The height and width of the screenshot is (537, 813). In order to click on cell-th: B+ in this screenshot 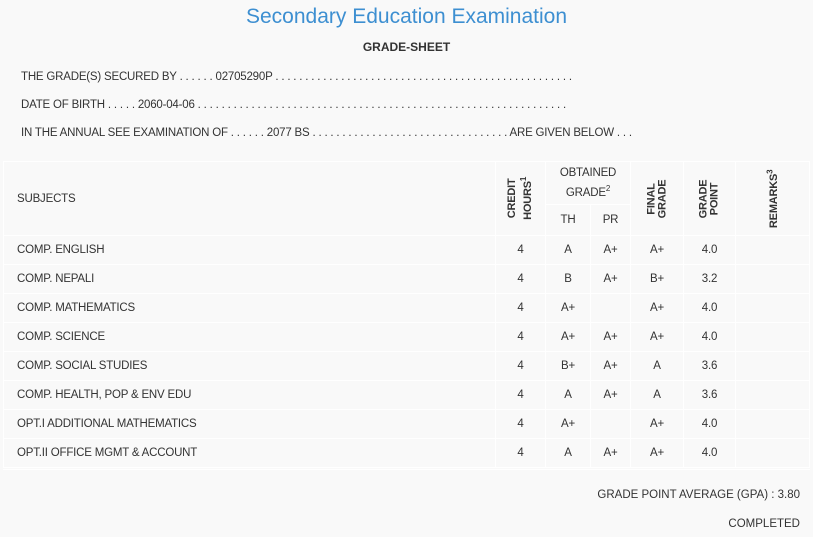, I will do `click(568, 366)`.